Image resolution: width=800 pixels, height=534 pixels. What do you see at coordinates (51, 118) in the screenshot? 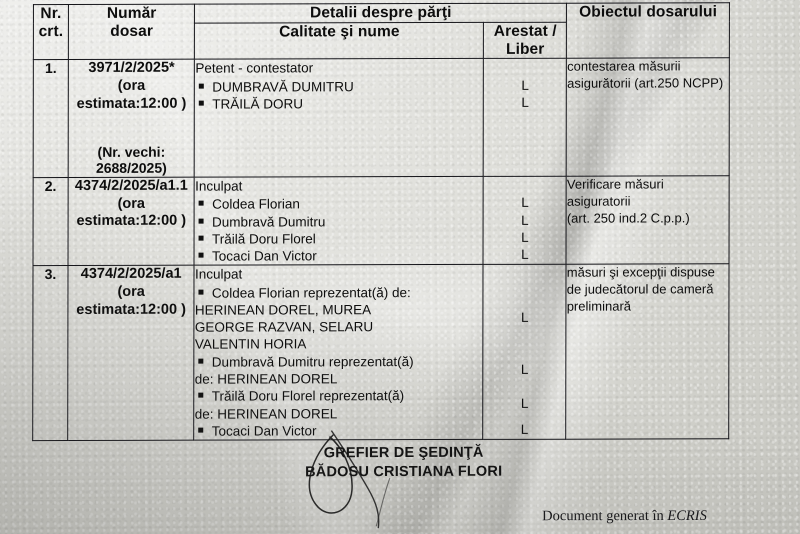
I see `cell-nr-crt: 1.` at bounding box center [51, 118].